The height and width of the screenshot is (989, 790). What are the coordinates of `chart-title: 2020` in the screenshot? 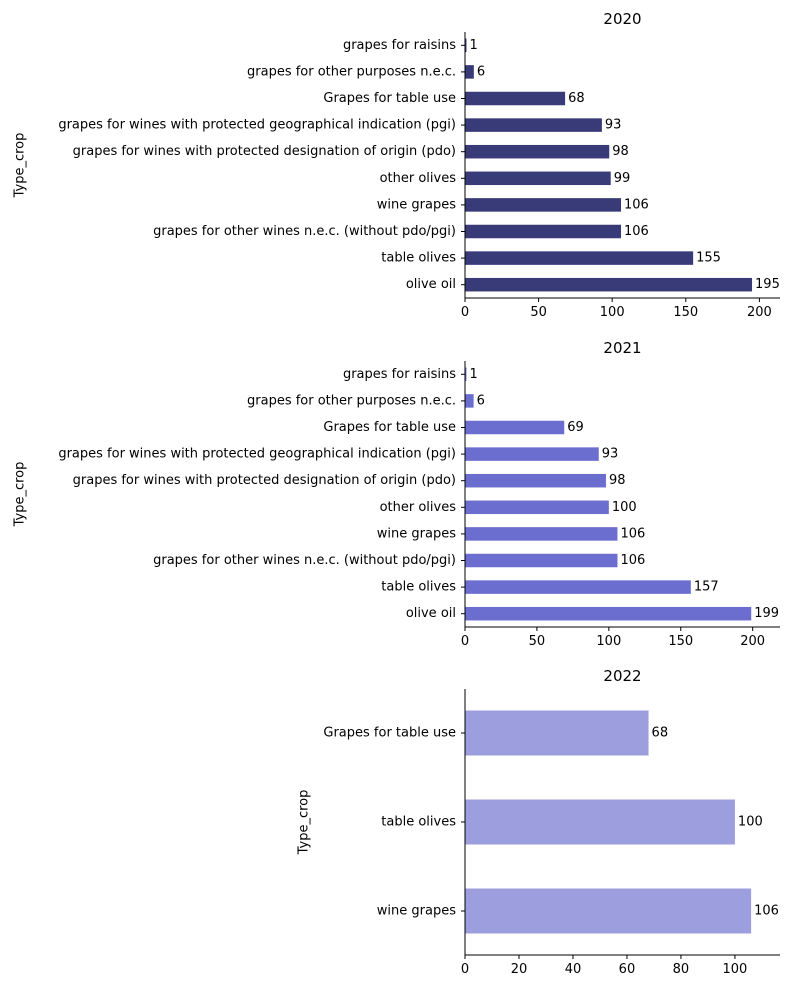 It's located at (622, 19).